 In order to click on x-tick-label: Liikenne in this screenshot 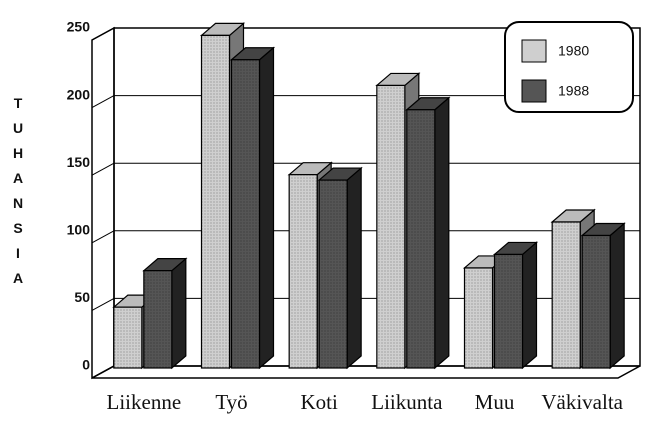, I will do `click(144, 402)`.